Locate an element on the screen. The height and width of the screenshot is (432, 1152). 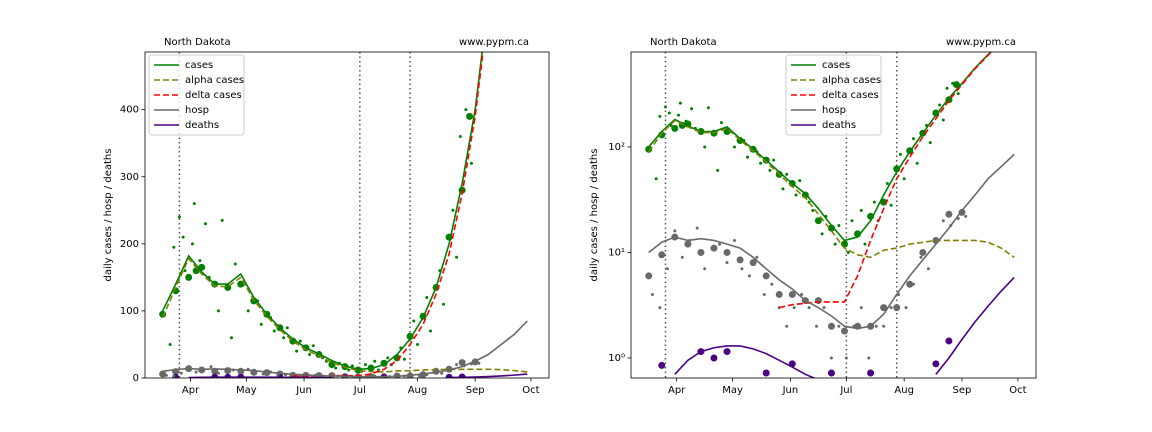
legend-label: alpha cases is located at coordinates (214, 80).